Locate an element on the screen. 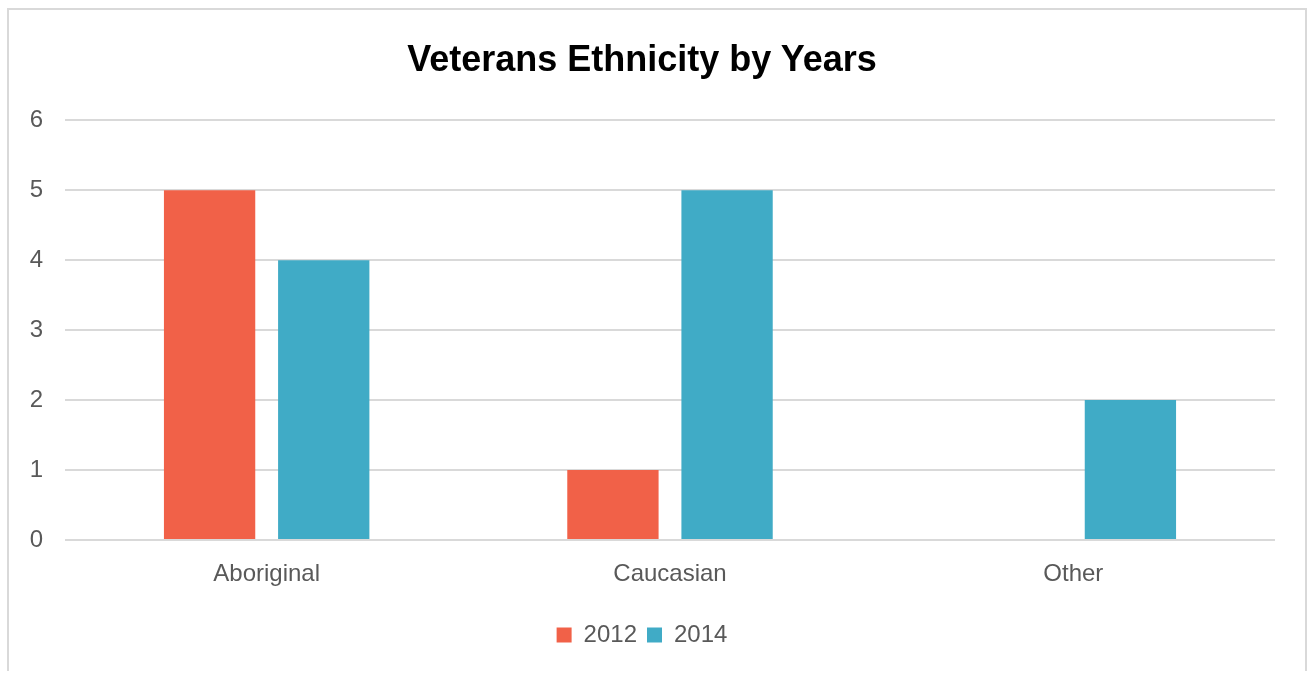  y-tick-label: 2 is located at coordinates (36, 398).